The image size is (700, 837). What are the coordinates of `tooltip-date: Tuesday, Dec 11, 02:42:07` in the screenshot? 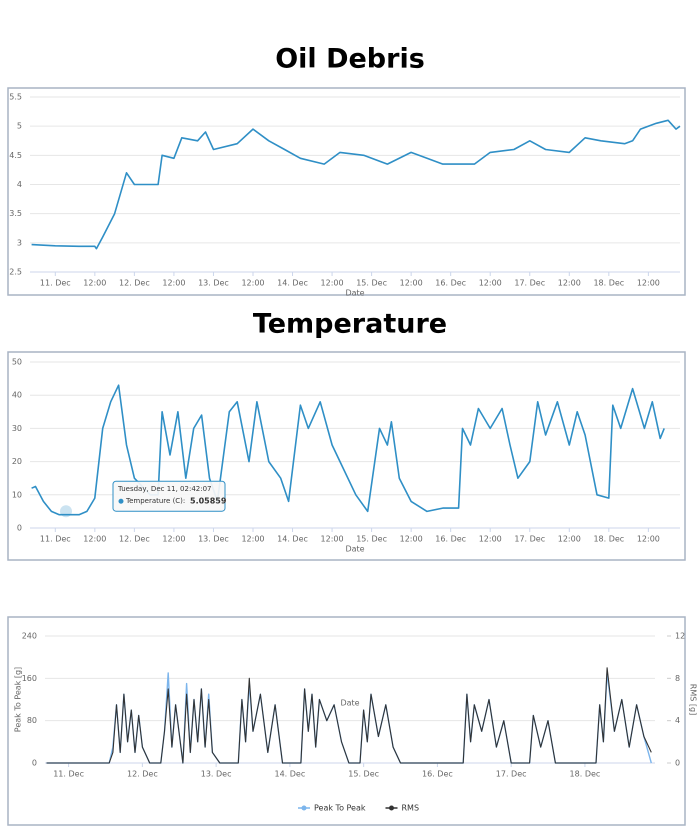 It's located at (164, 489).